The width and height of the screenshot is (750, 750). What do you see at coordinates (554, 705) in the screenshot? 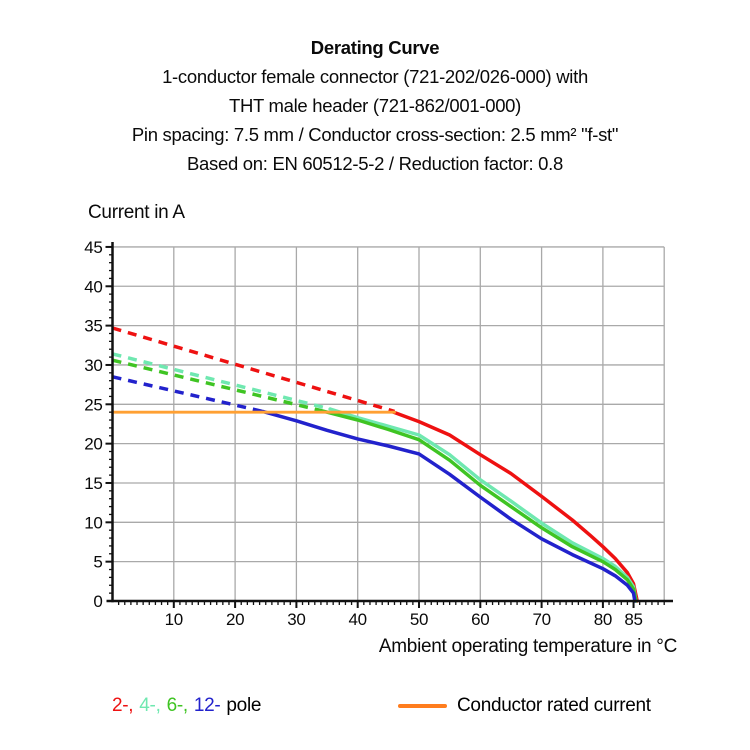
I see `legend-rated-current-label: Conductor rated current` at bounding box center [554, 705].